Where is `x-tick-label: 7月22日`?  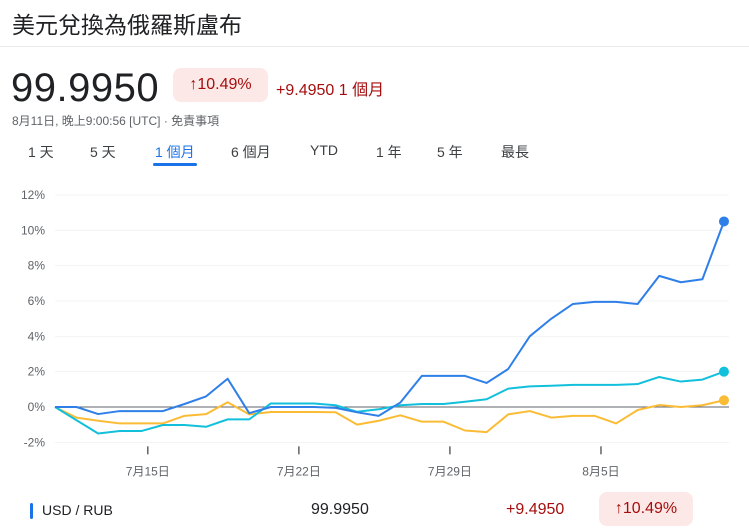 x-tick-label: 7月22日 is located at coordinates (299, 471).